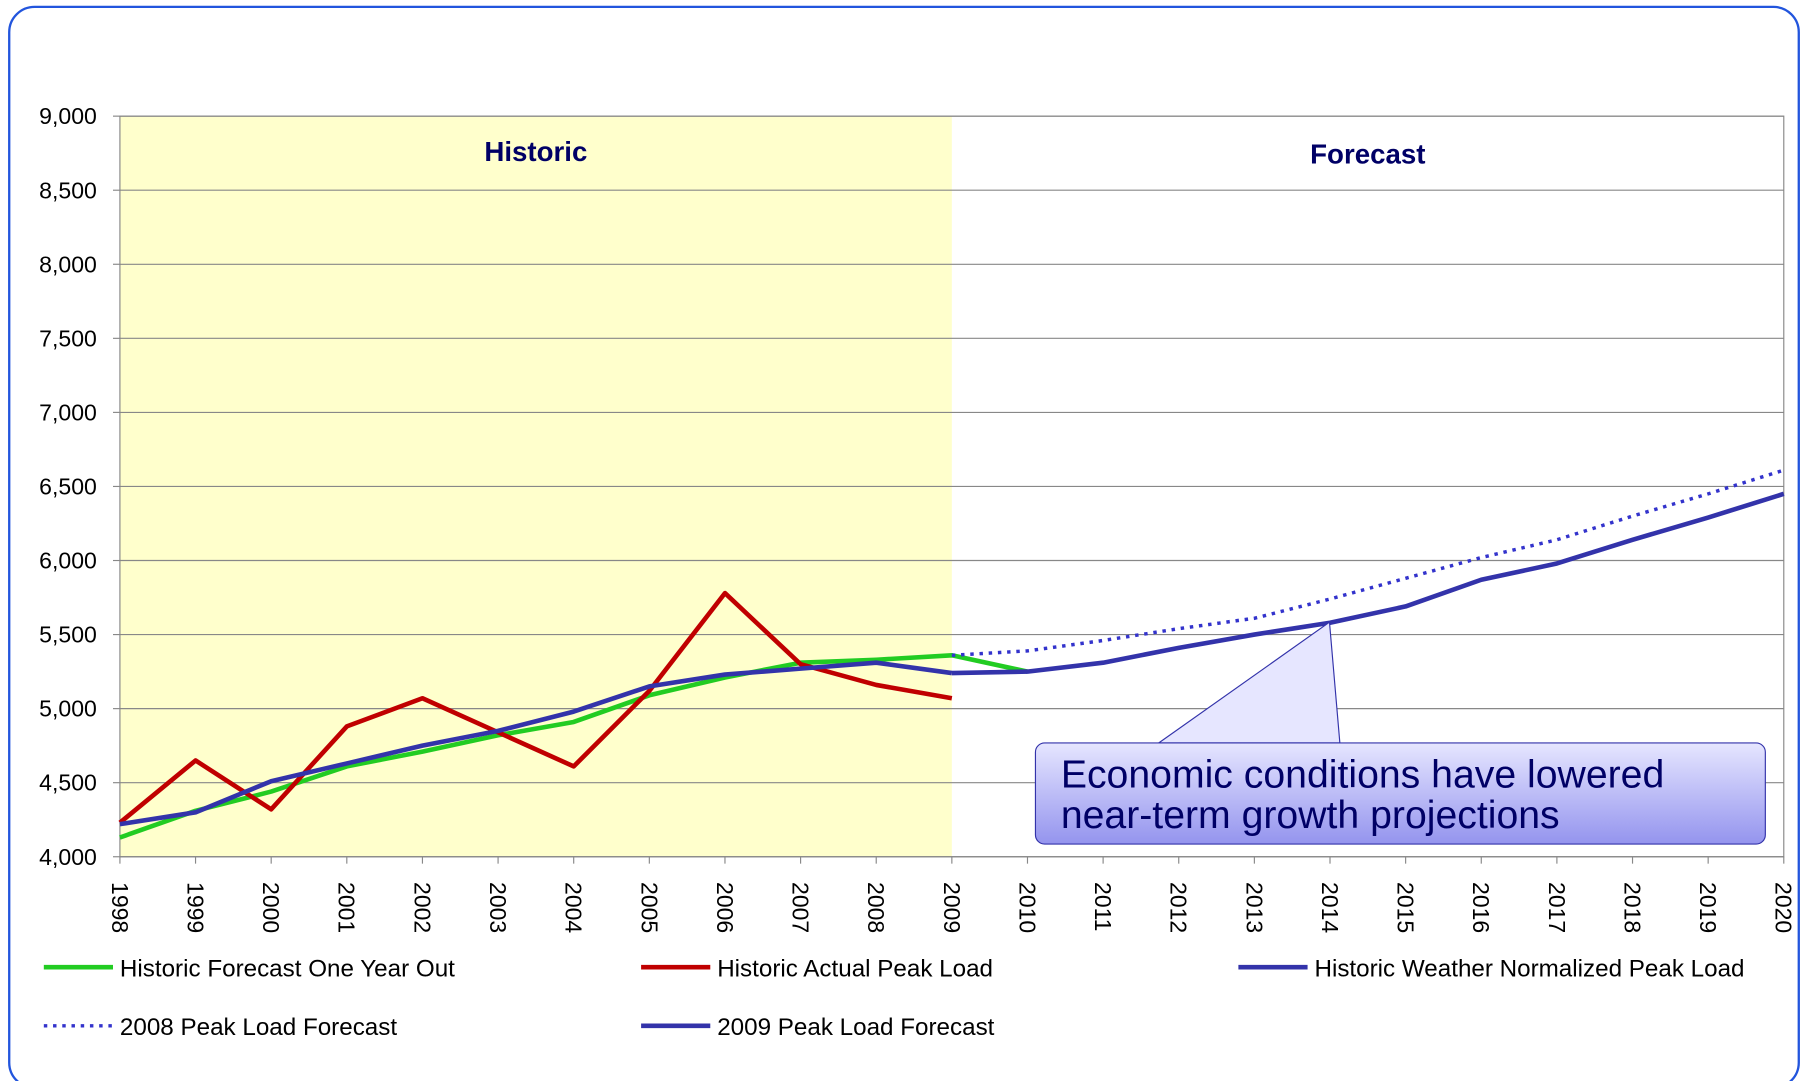  Describe the element at coordinates (498, 907) in the screenshot. I see `x-tick-label: 2003` at that location.